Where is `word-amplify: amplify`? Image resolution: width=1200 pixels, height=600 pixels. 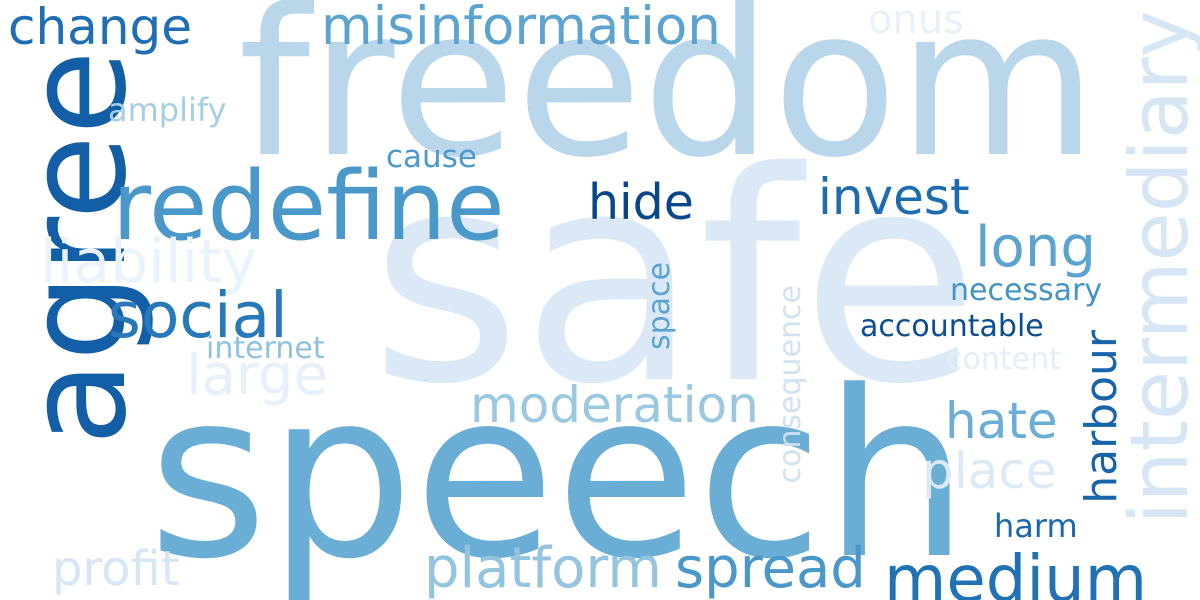 word-amplify: amplify is located at coordinates (167, 110).